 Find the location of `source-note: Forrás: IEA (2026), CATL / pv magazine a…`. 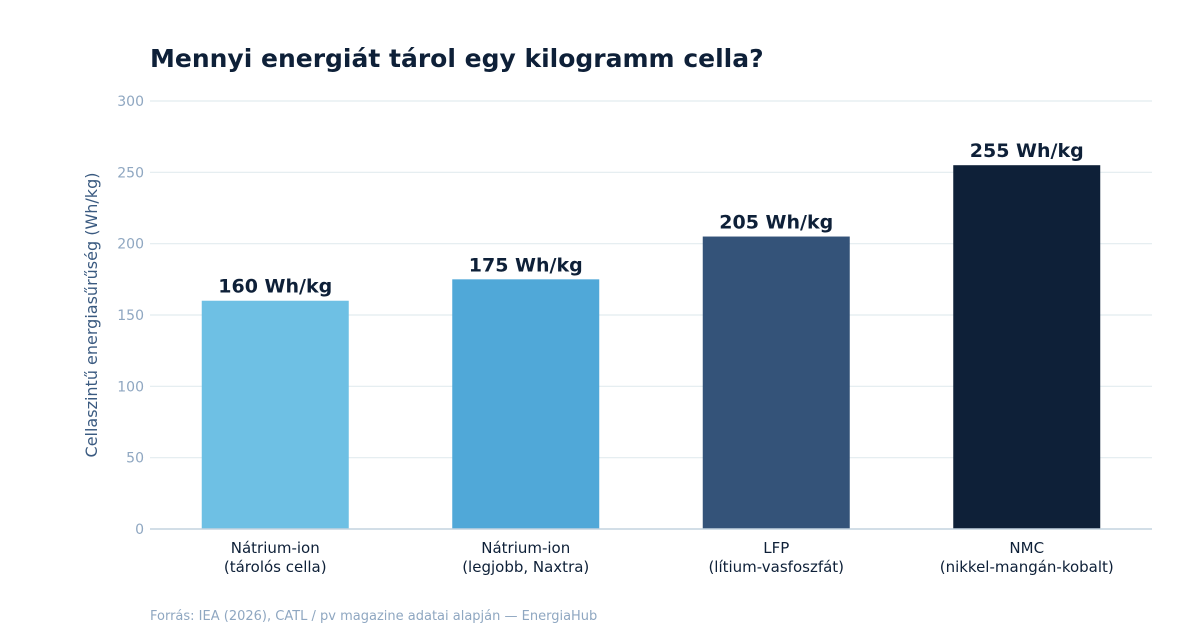

source-note: Forrás: IEA (2026), CATL / pv magazine a… is located at coordinates (374, 616).